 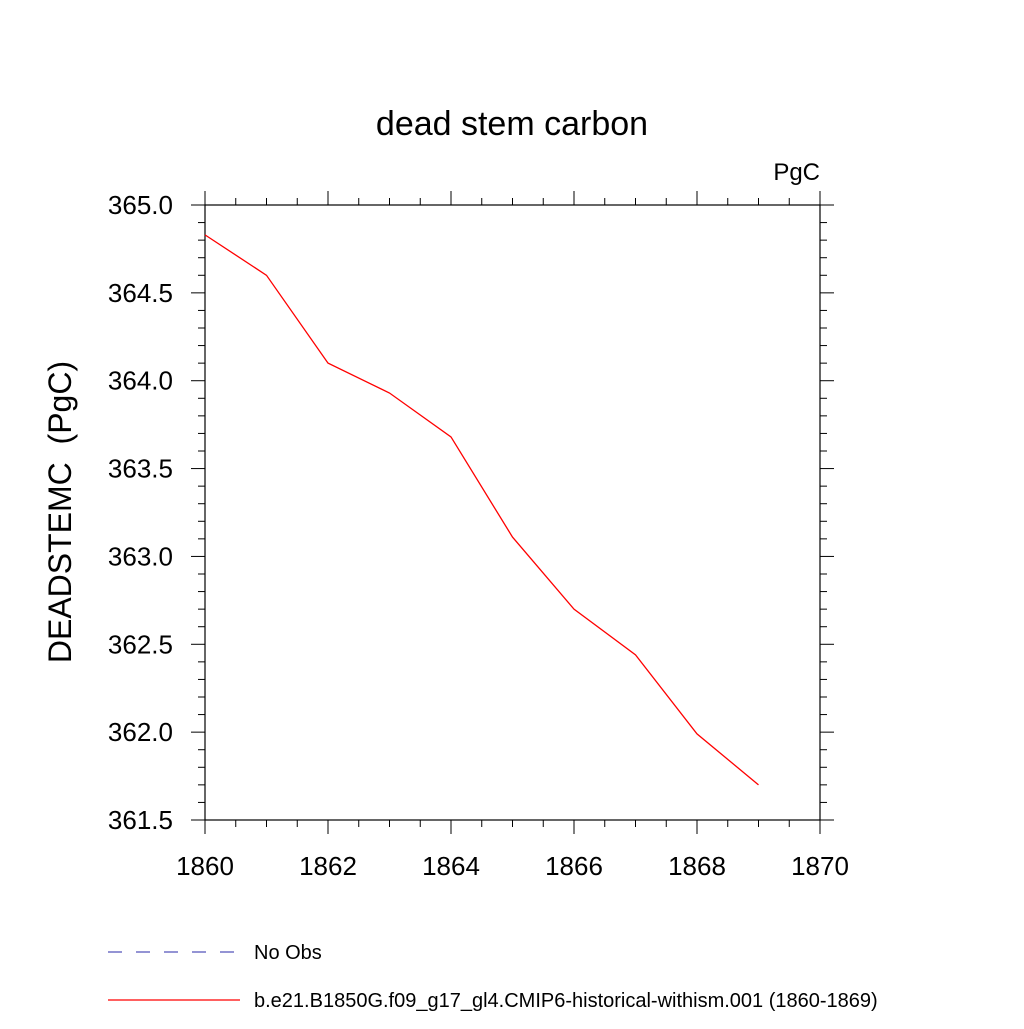 What do you see at coordinates (820, 866) in the screenshot?
I see `x-tick-label: 1870` at bounding box center [820, 866].